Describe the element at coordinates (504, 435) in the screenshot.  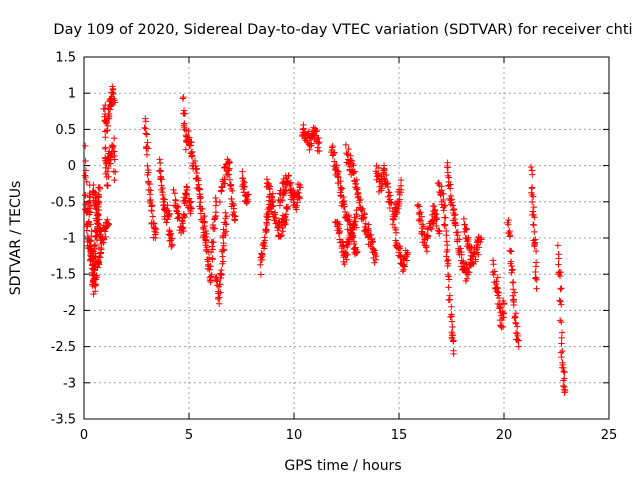
I see `x-tick-label: 20` at that location.